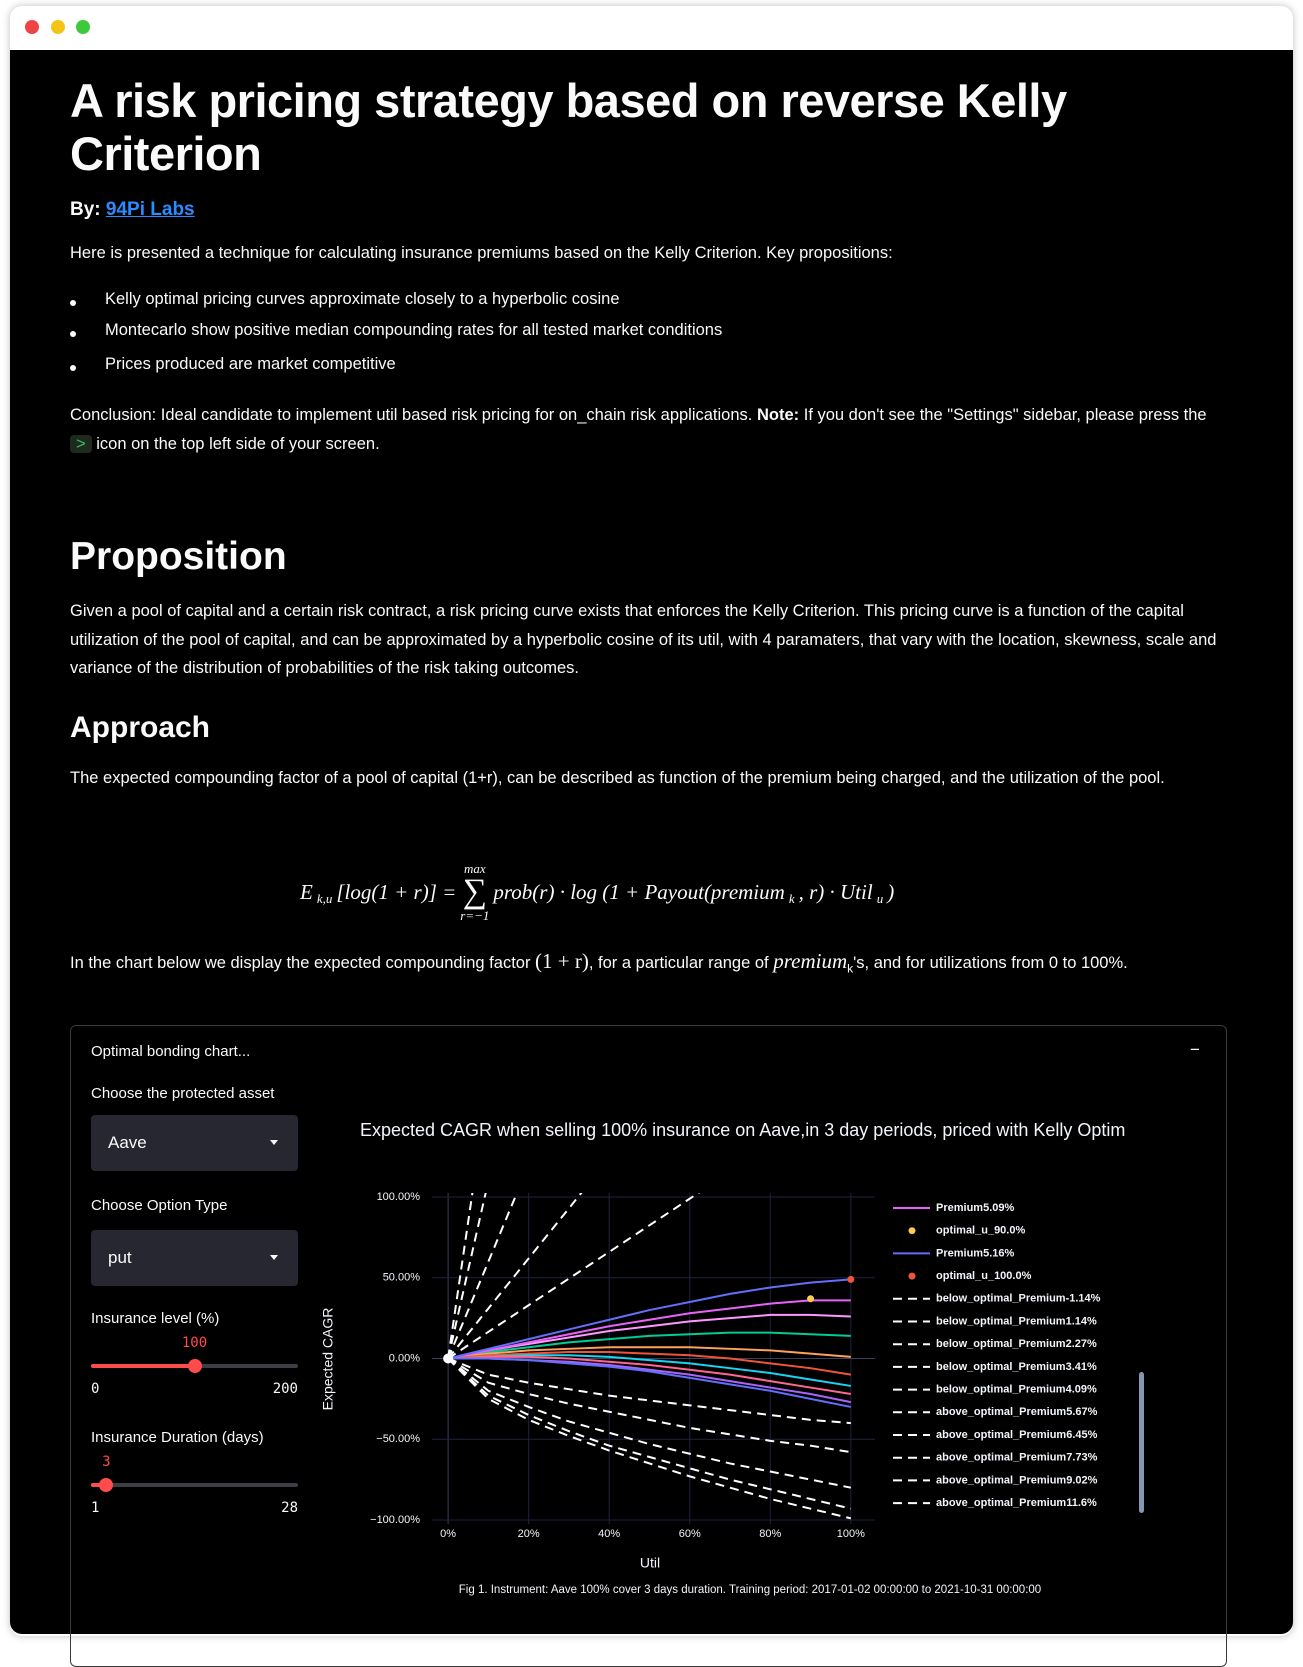 Image resolution: width=1303 pixels, height=1667 pixels. What do you see at coordinates (690, 1534) in the screenshot?
I see `x-tick-label: 60%` at bounding box center [690, 1534].